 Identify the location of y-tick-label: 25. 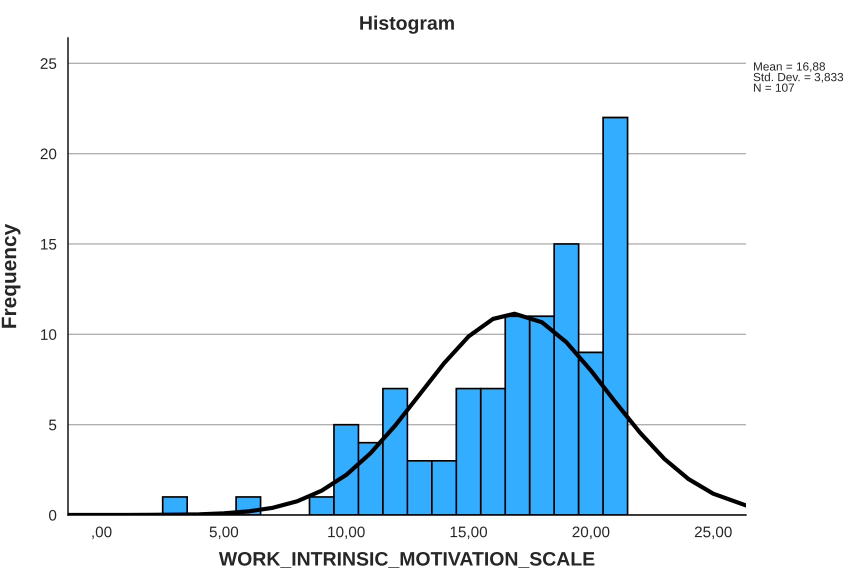
(48, 63).